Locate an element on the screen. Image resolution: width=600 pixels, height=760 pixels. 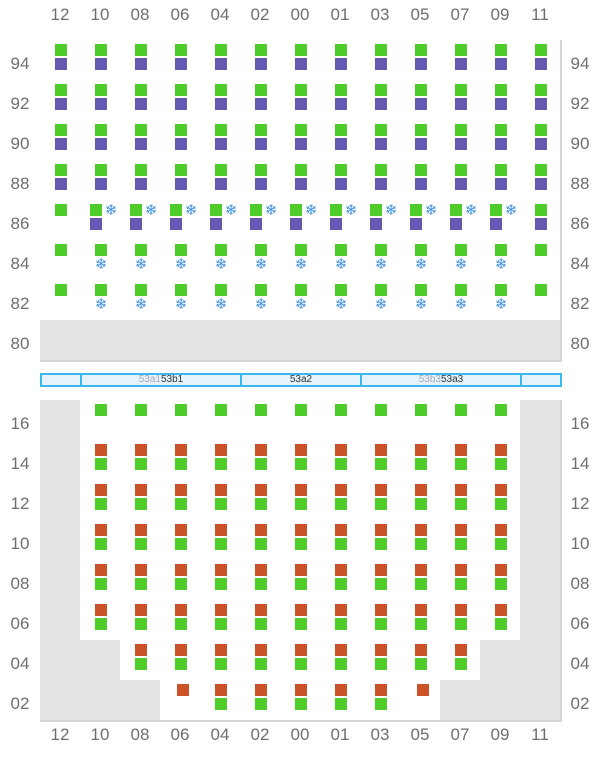
aisle-segment: 53a153b1 is located at coordinates (161, 380).